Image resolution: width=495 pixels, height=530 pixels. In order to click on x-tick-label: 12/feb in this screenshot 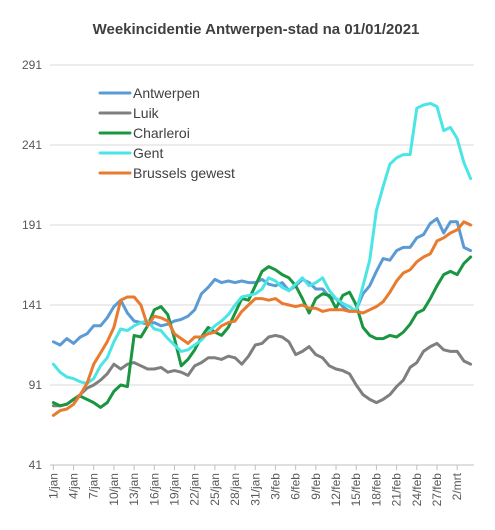, I will do `click(336, 490)`.